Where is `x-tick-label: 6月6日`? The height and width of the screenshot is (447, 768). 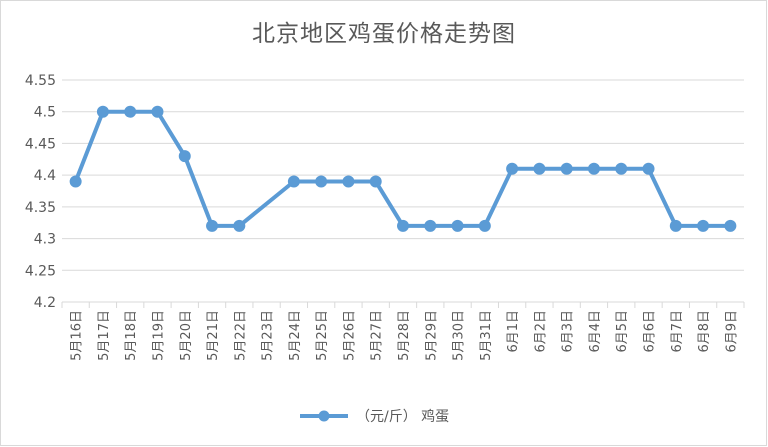 x-tick-label: 6月6日 is located at coordinates (650, 331).